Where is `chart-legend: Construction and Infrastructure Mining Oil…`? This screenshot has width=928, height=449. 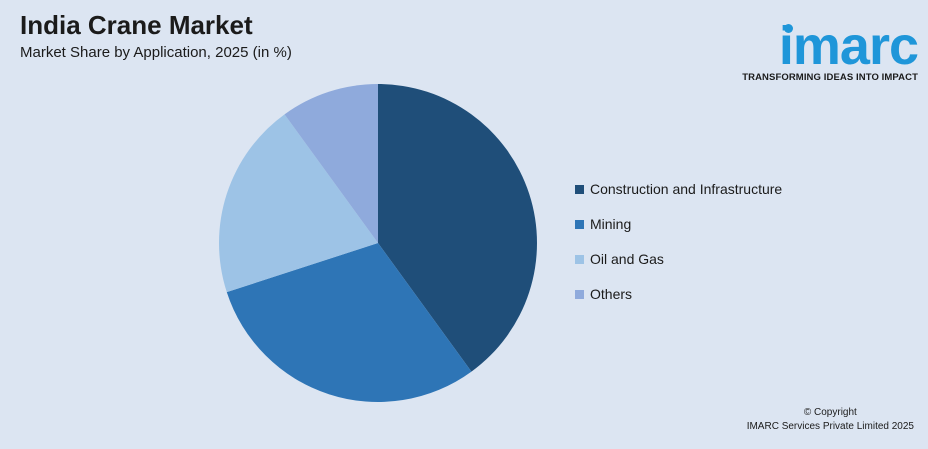
chart-legend: Construction and Infrastructure Mining Oil… is located at coordinates (678, 249).